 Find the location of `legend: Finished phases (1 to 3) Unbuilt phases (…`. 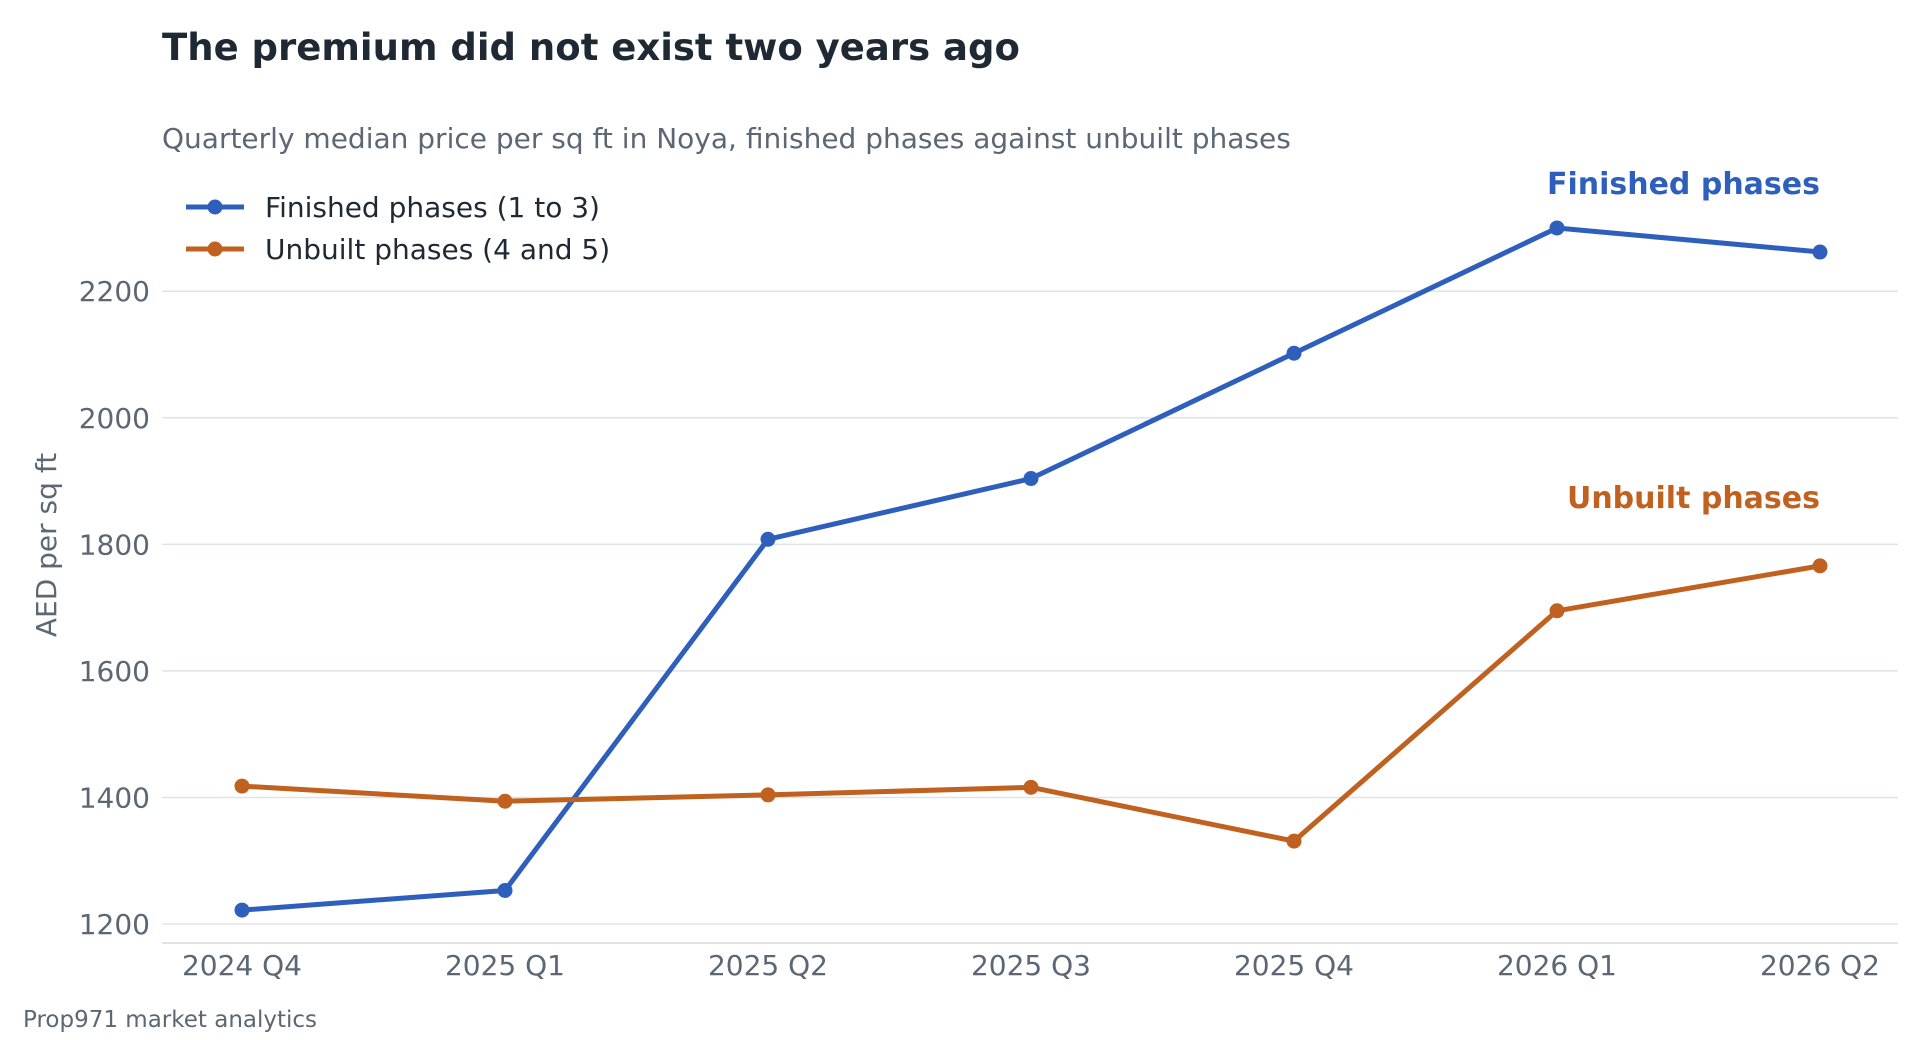

legend: Finished phases (1 to 3) Unbuilt phases (… is located at coordinates (398, 228).